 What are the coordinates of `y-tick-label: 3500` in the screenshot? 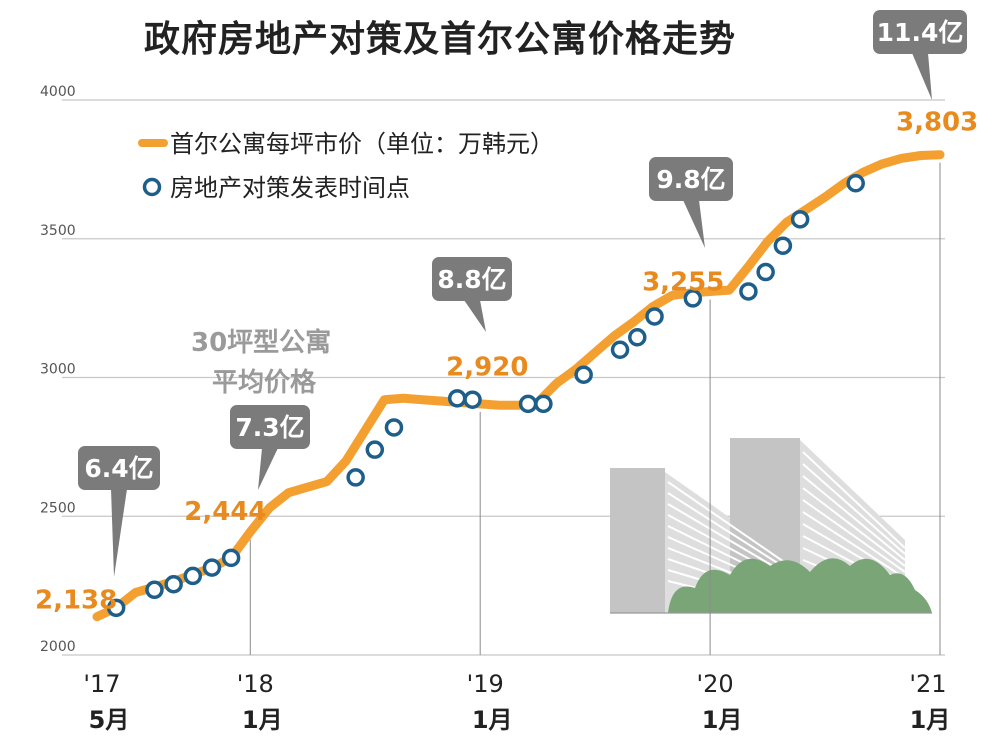 It's located at (58, 231).